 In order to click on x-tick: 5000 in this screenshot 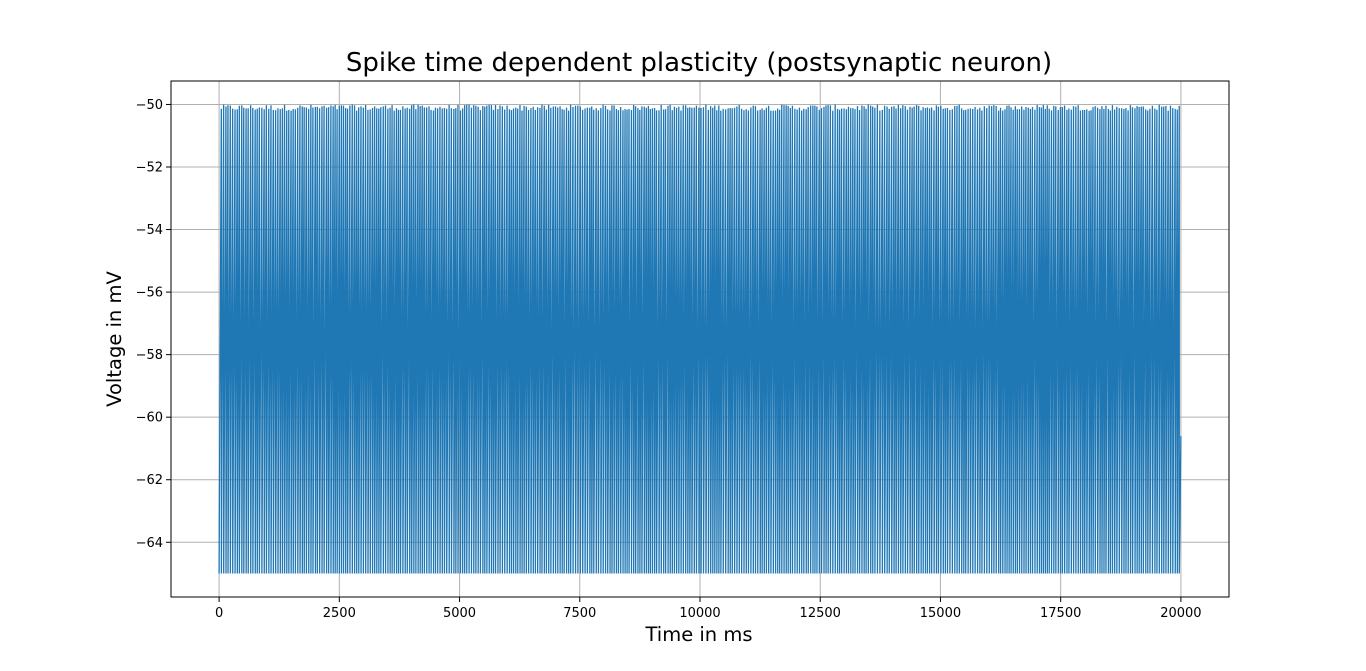, I will do `click(459, 609)`.